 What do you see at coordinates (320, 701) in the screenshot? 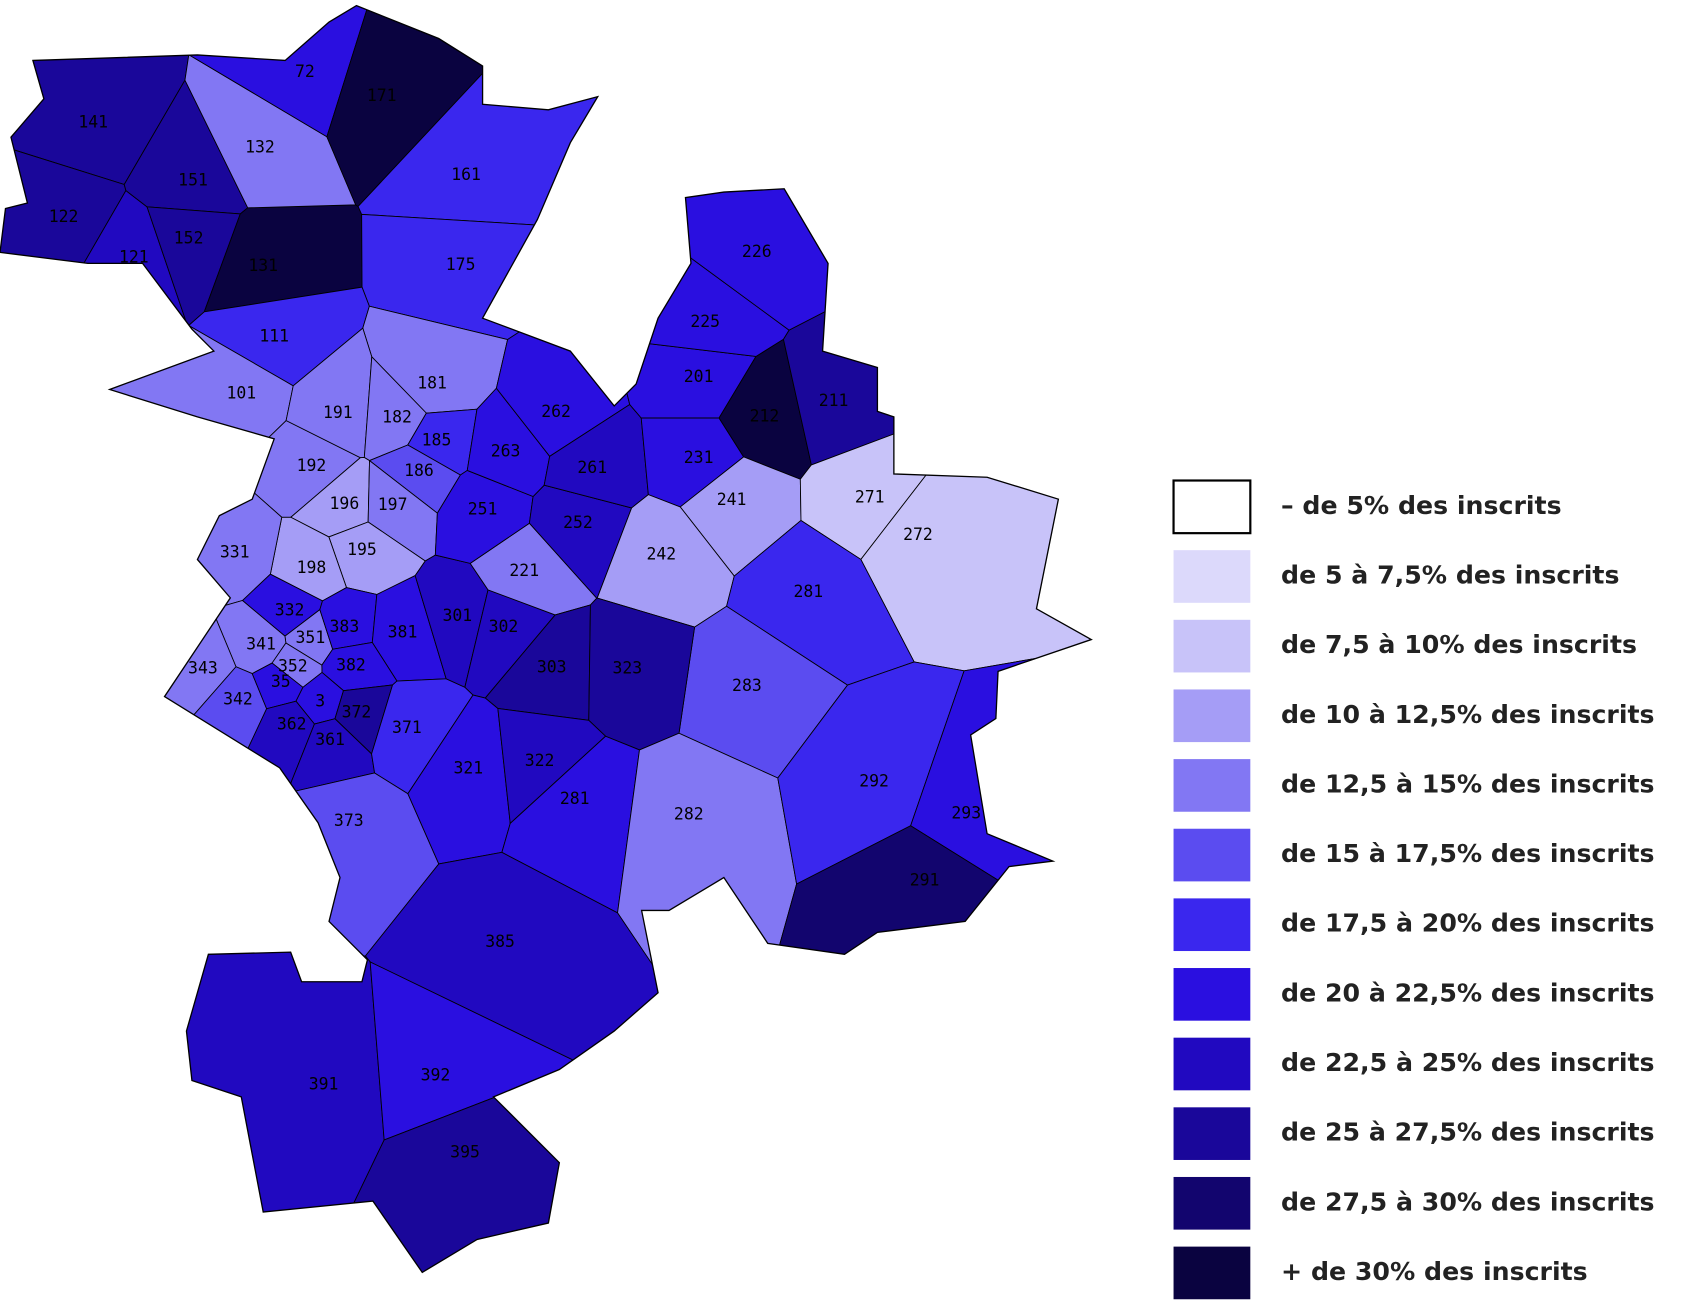
I see `district-label: 3` at bounding box center [320, 701].